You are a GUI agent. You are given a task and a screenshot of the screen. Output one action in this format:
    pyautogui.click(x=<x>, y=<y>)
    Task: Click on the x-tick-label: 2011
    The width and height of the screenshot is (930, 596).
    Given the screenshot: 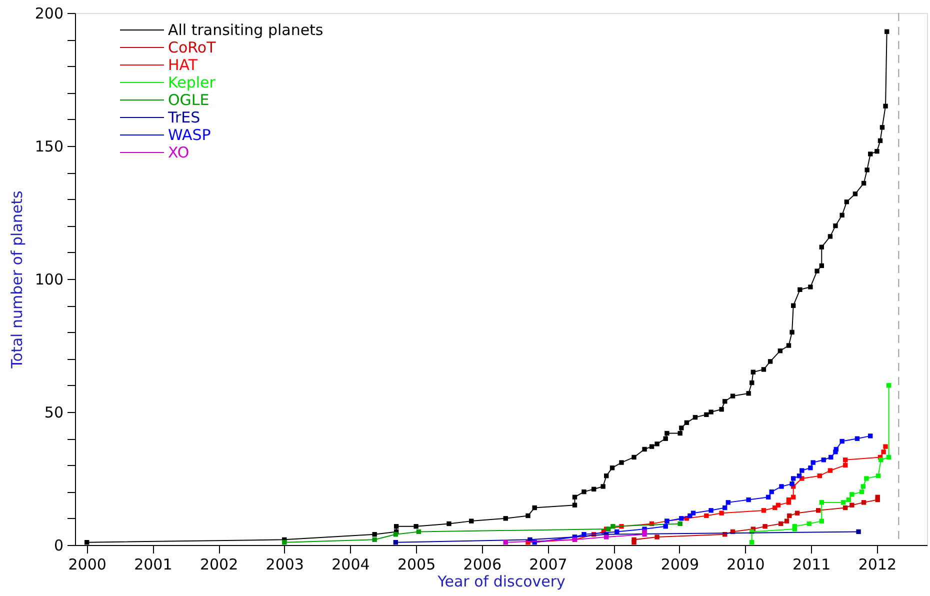 What is the action you would take?
    pyautogui.click(x=811, y=565)
    